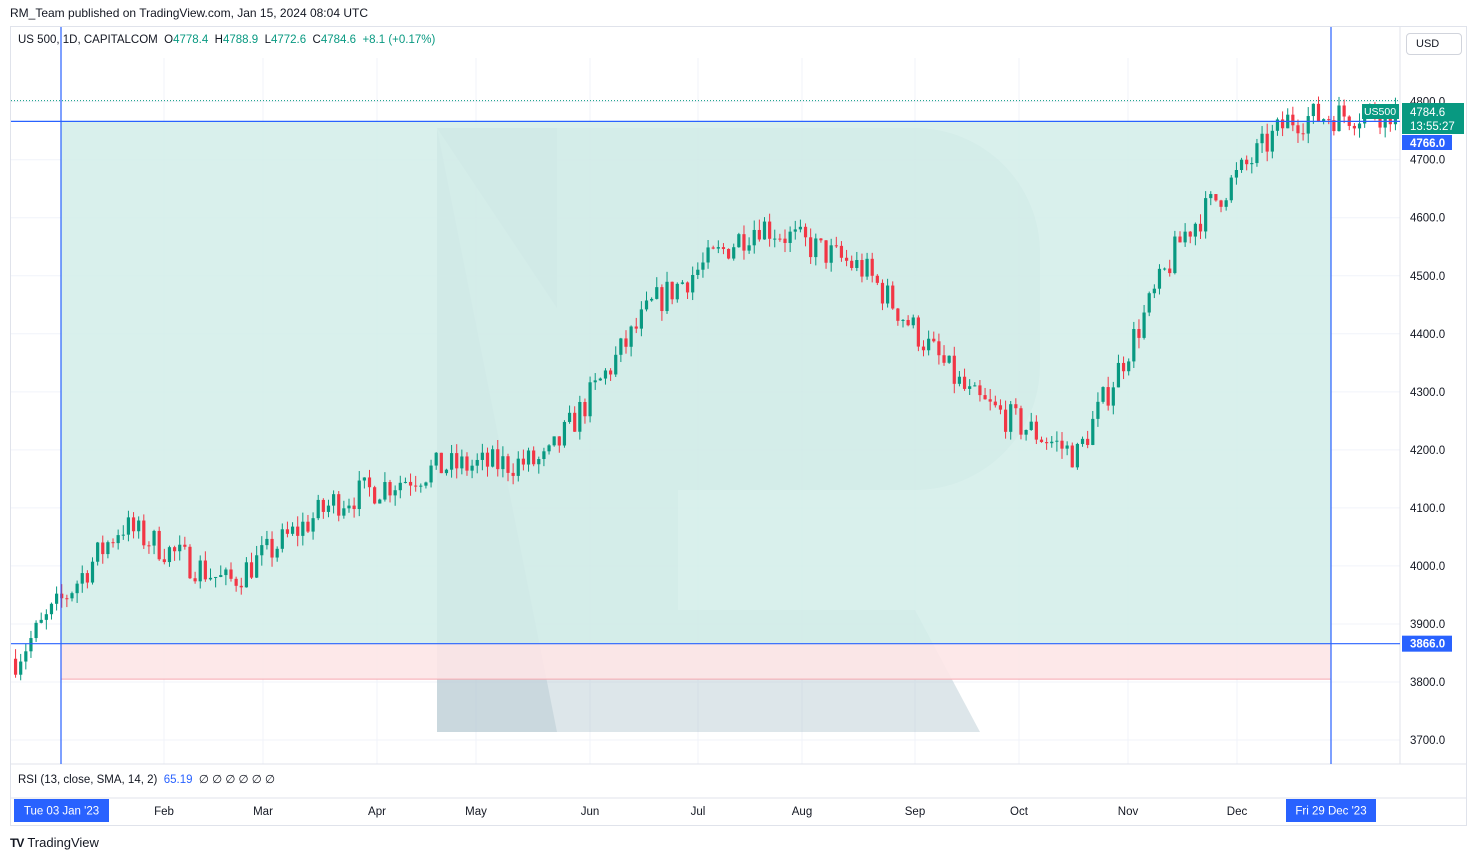  I want to click on level-lower-text: 3866.0, so click(1427, 645).